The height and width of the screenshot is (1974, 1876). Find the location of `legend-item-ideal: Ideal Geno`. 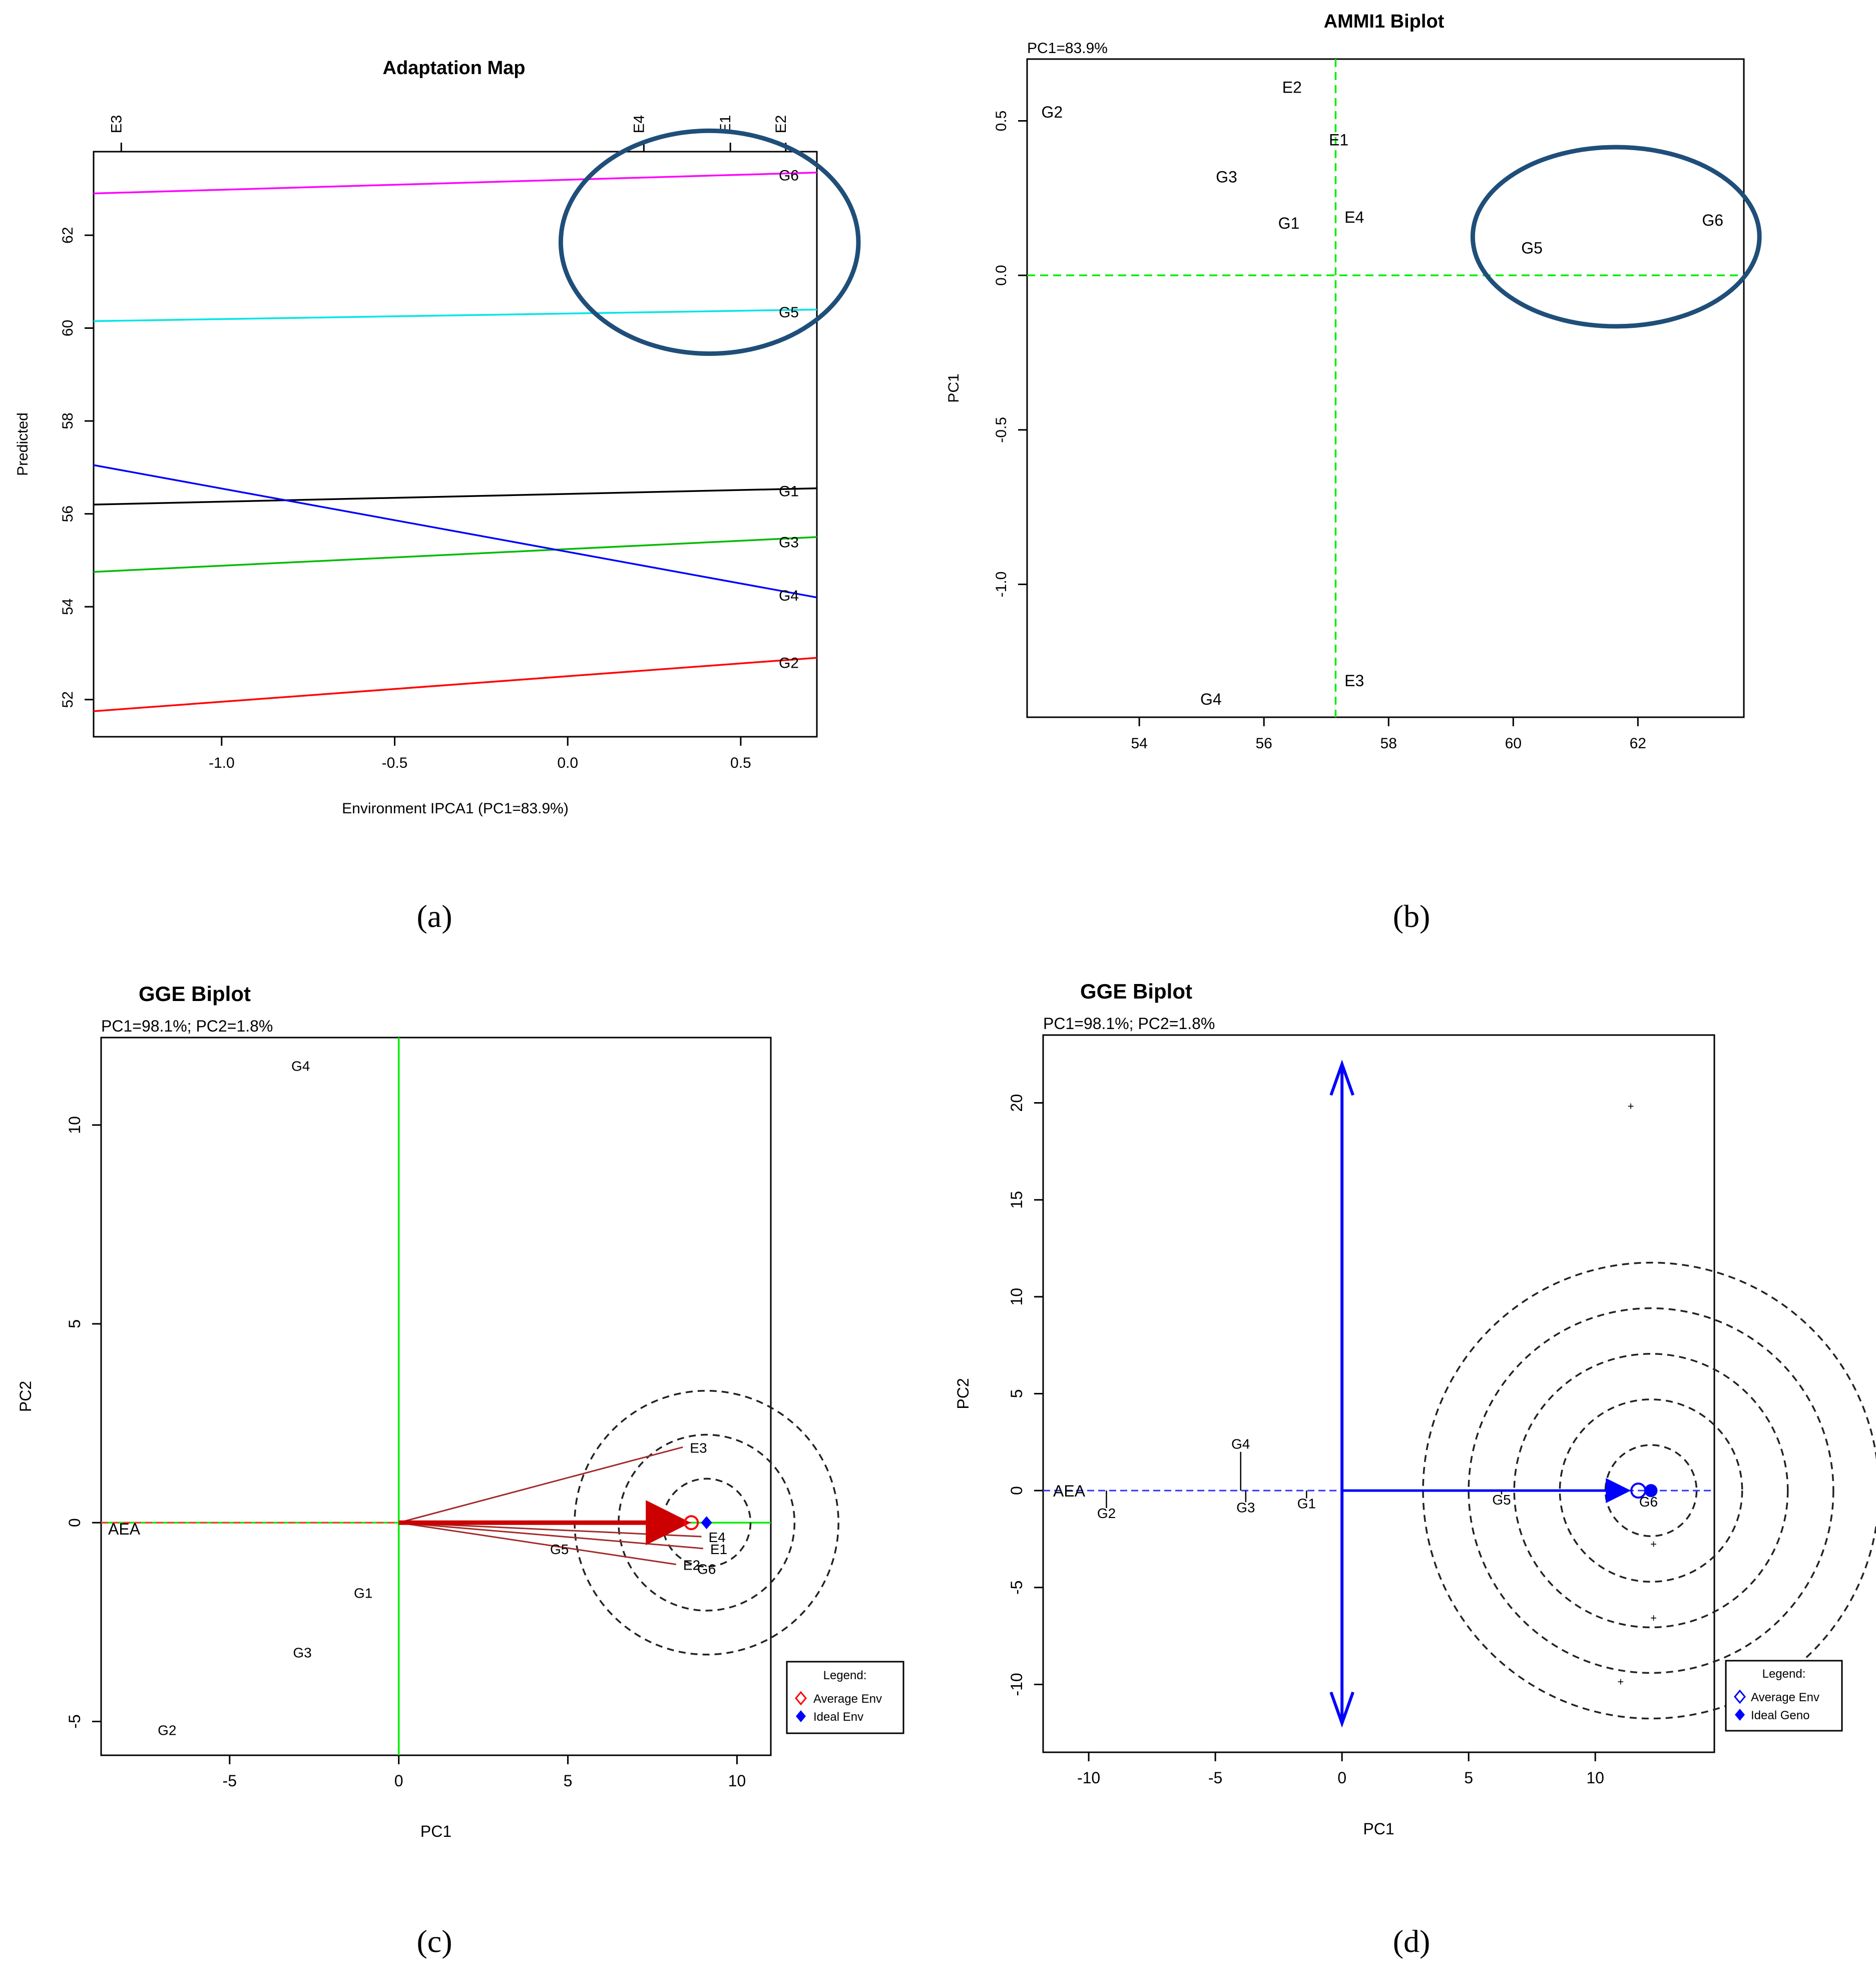

legend-item-ideal: Ideal Geno is located at coordinates (1780, 1715).